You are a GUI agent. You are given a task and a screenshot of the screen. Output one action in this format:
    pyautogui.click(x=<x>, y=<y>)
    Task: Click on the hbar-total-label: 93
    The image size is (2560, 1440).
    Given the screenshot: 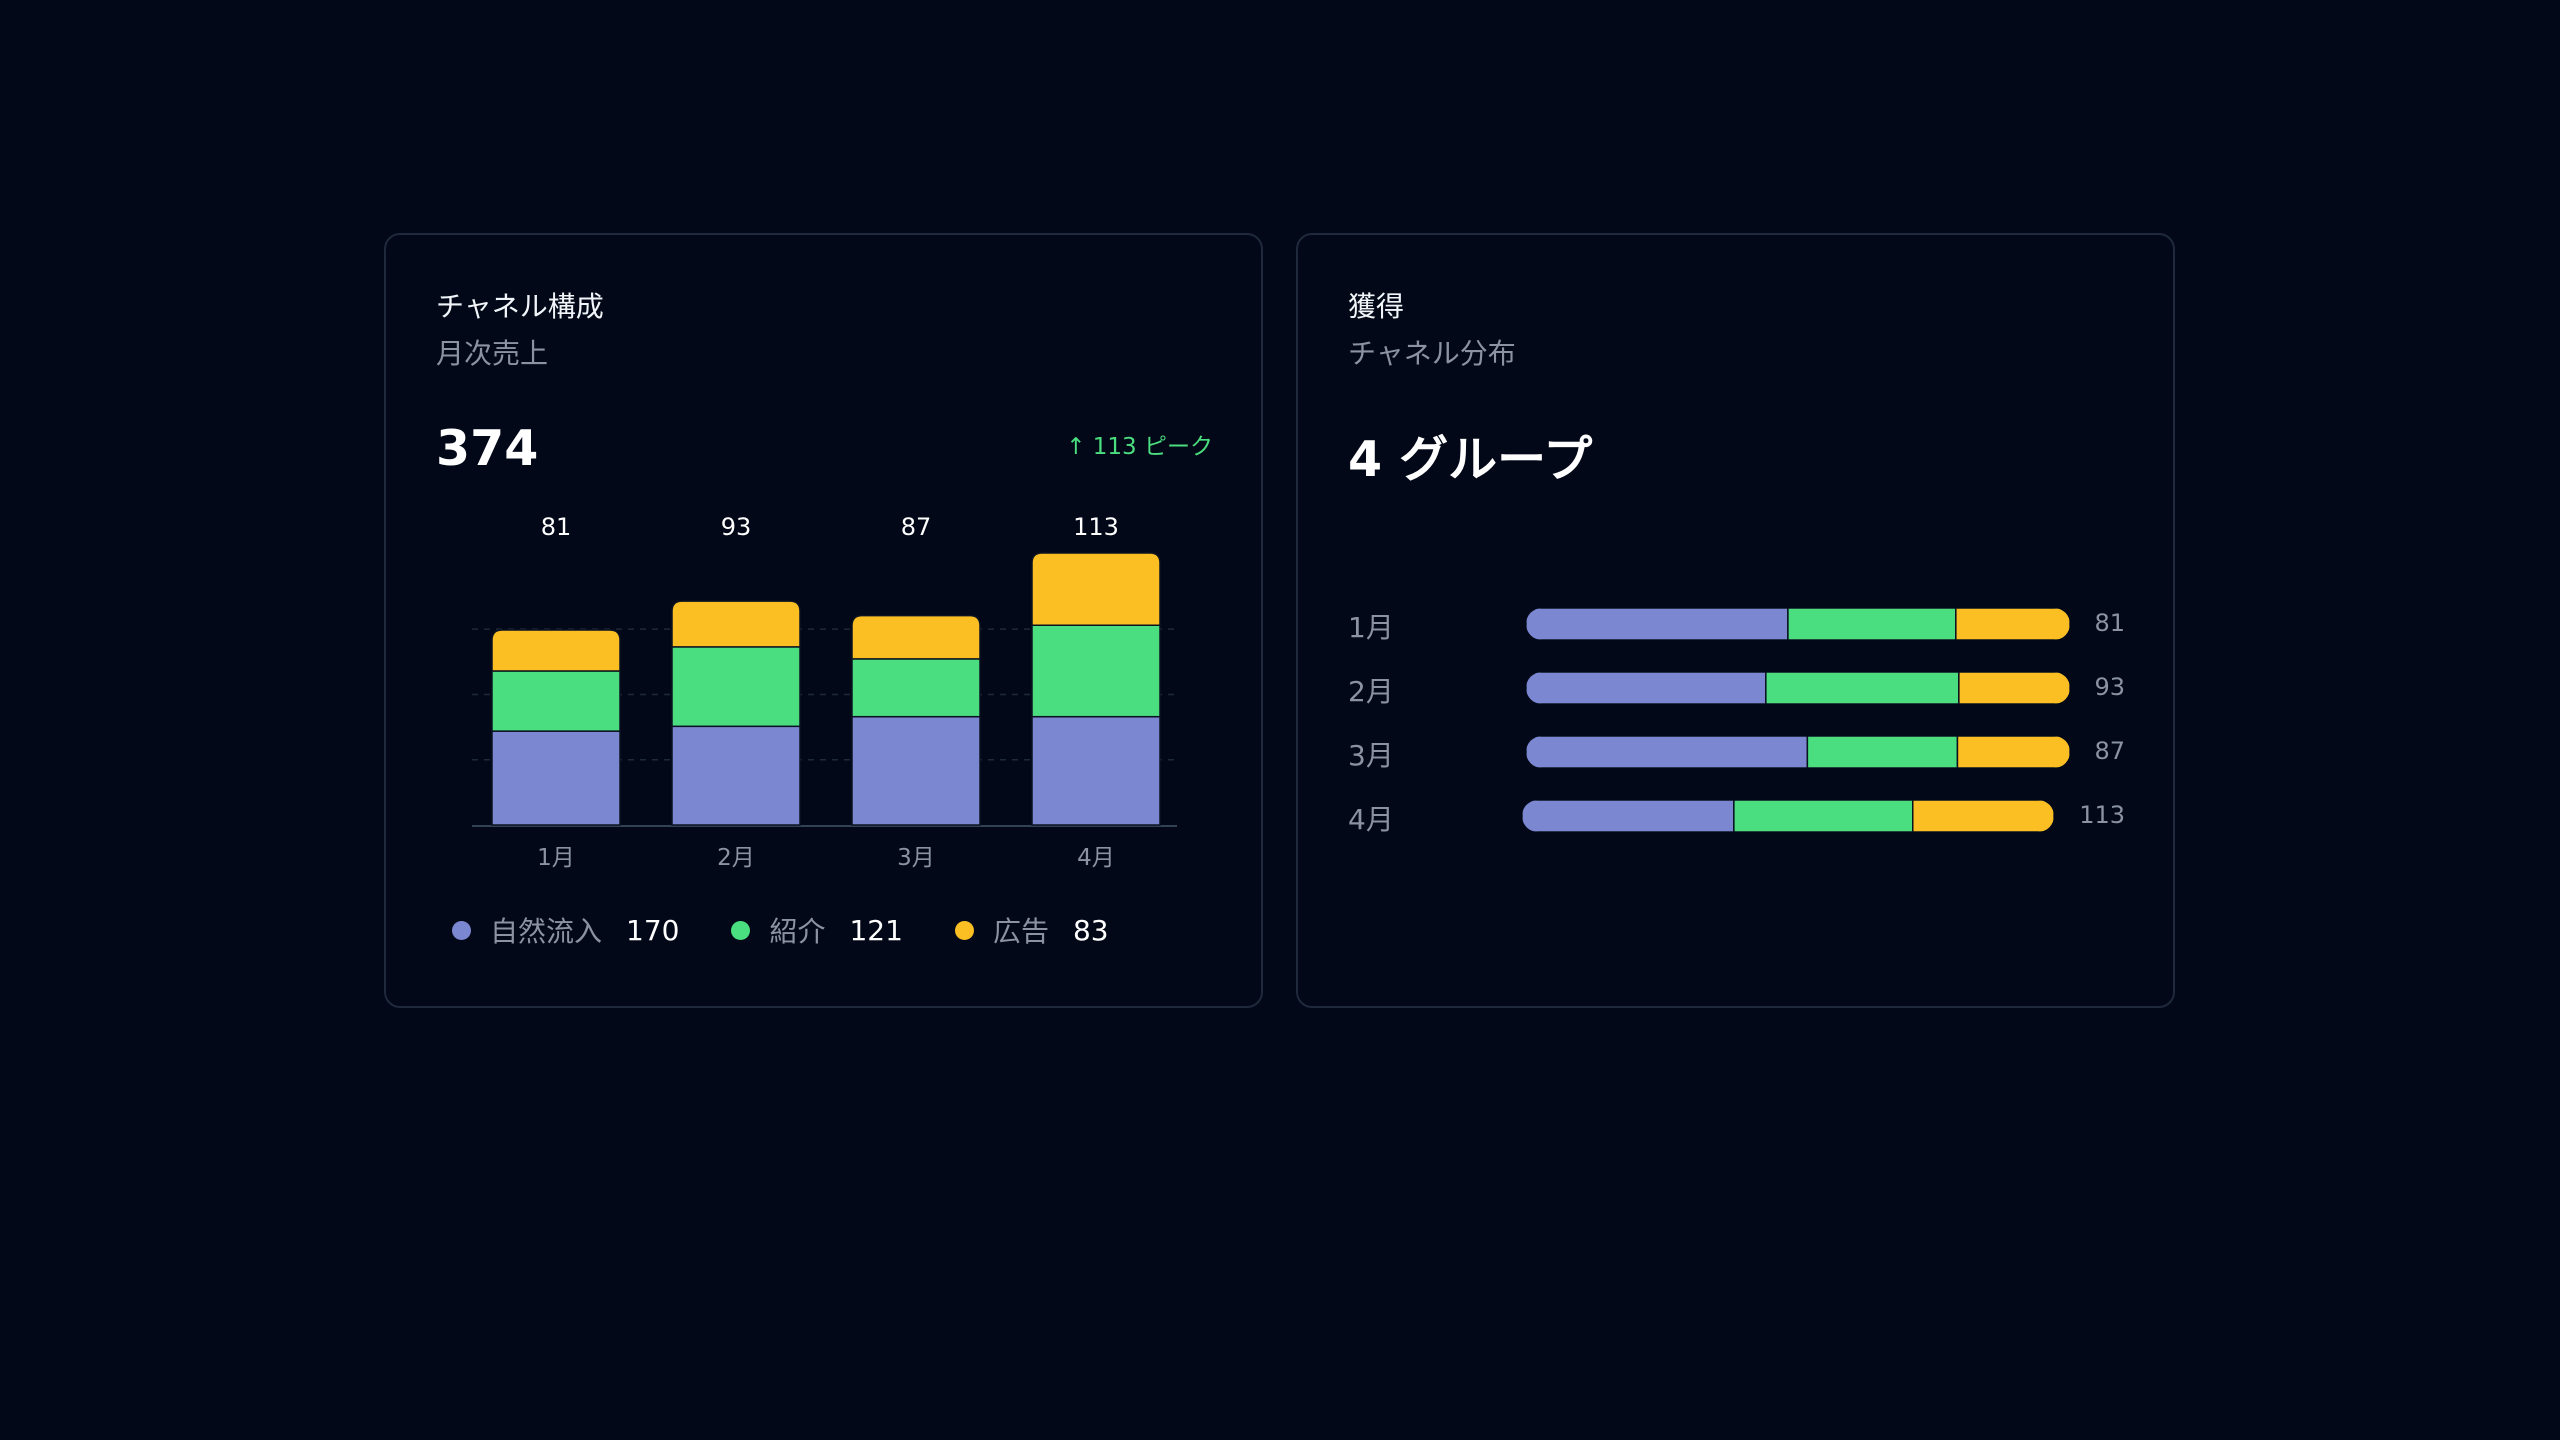 What is the action you would take?
    pyautogui.click(x=2109, y=687)
    